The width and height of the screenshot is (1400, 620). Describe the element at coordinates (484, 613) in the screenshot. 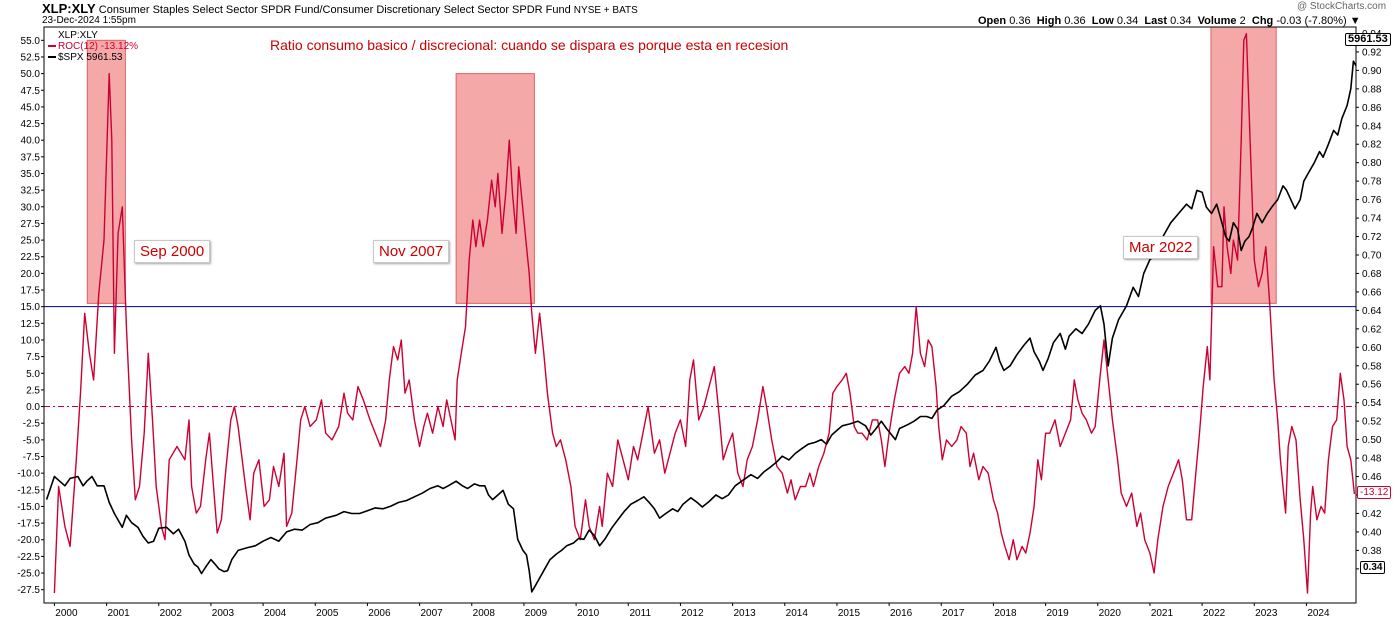

I see `x-axis-label: 2008` at that location.